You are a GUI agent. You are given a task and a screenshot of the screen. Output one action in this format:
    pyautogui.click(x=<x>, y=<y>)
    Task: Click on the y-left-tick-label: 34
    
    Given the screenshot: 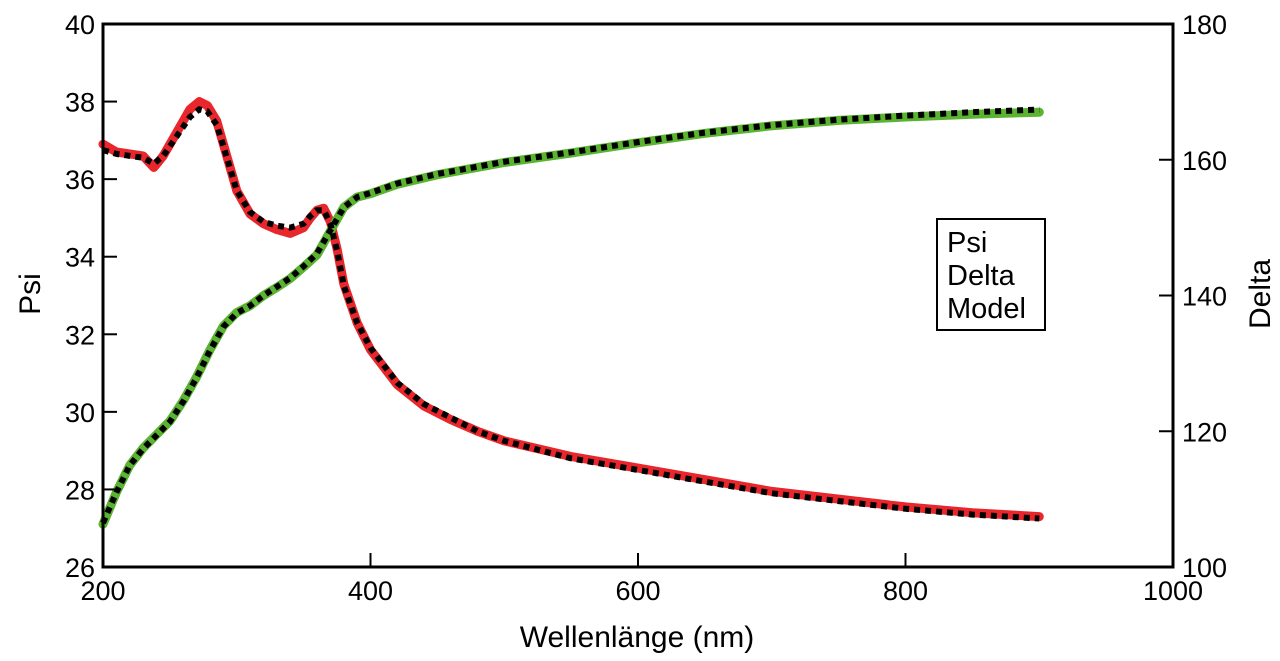 What is the action you would take?
    pyautogui.click(x=80, y=258)
    